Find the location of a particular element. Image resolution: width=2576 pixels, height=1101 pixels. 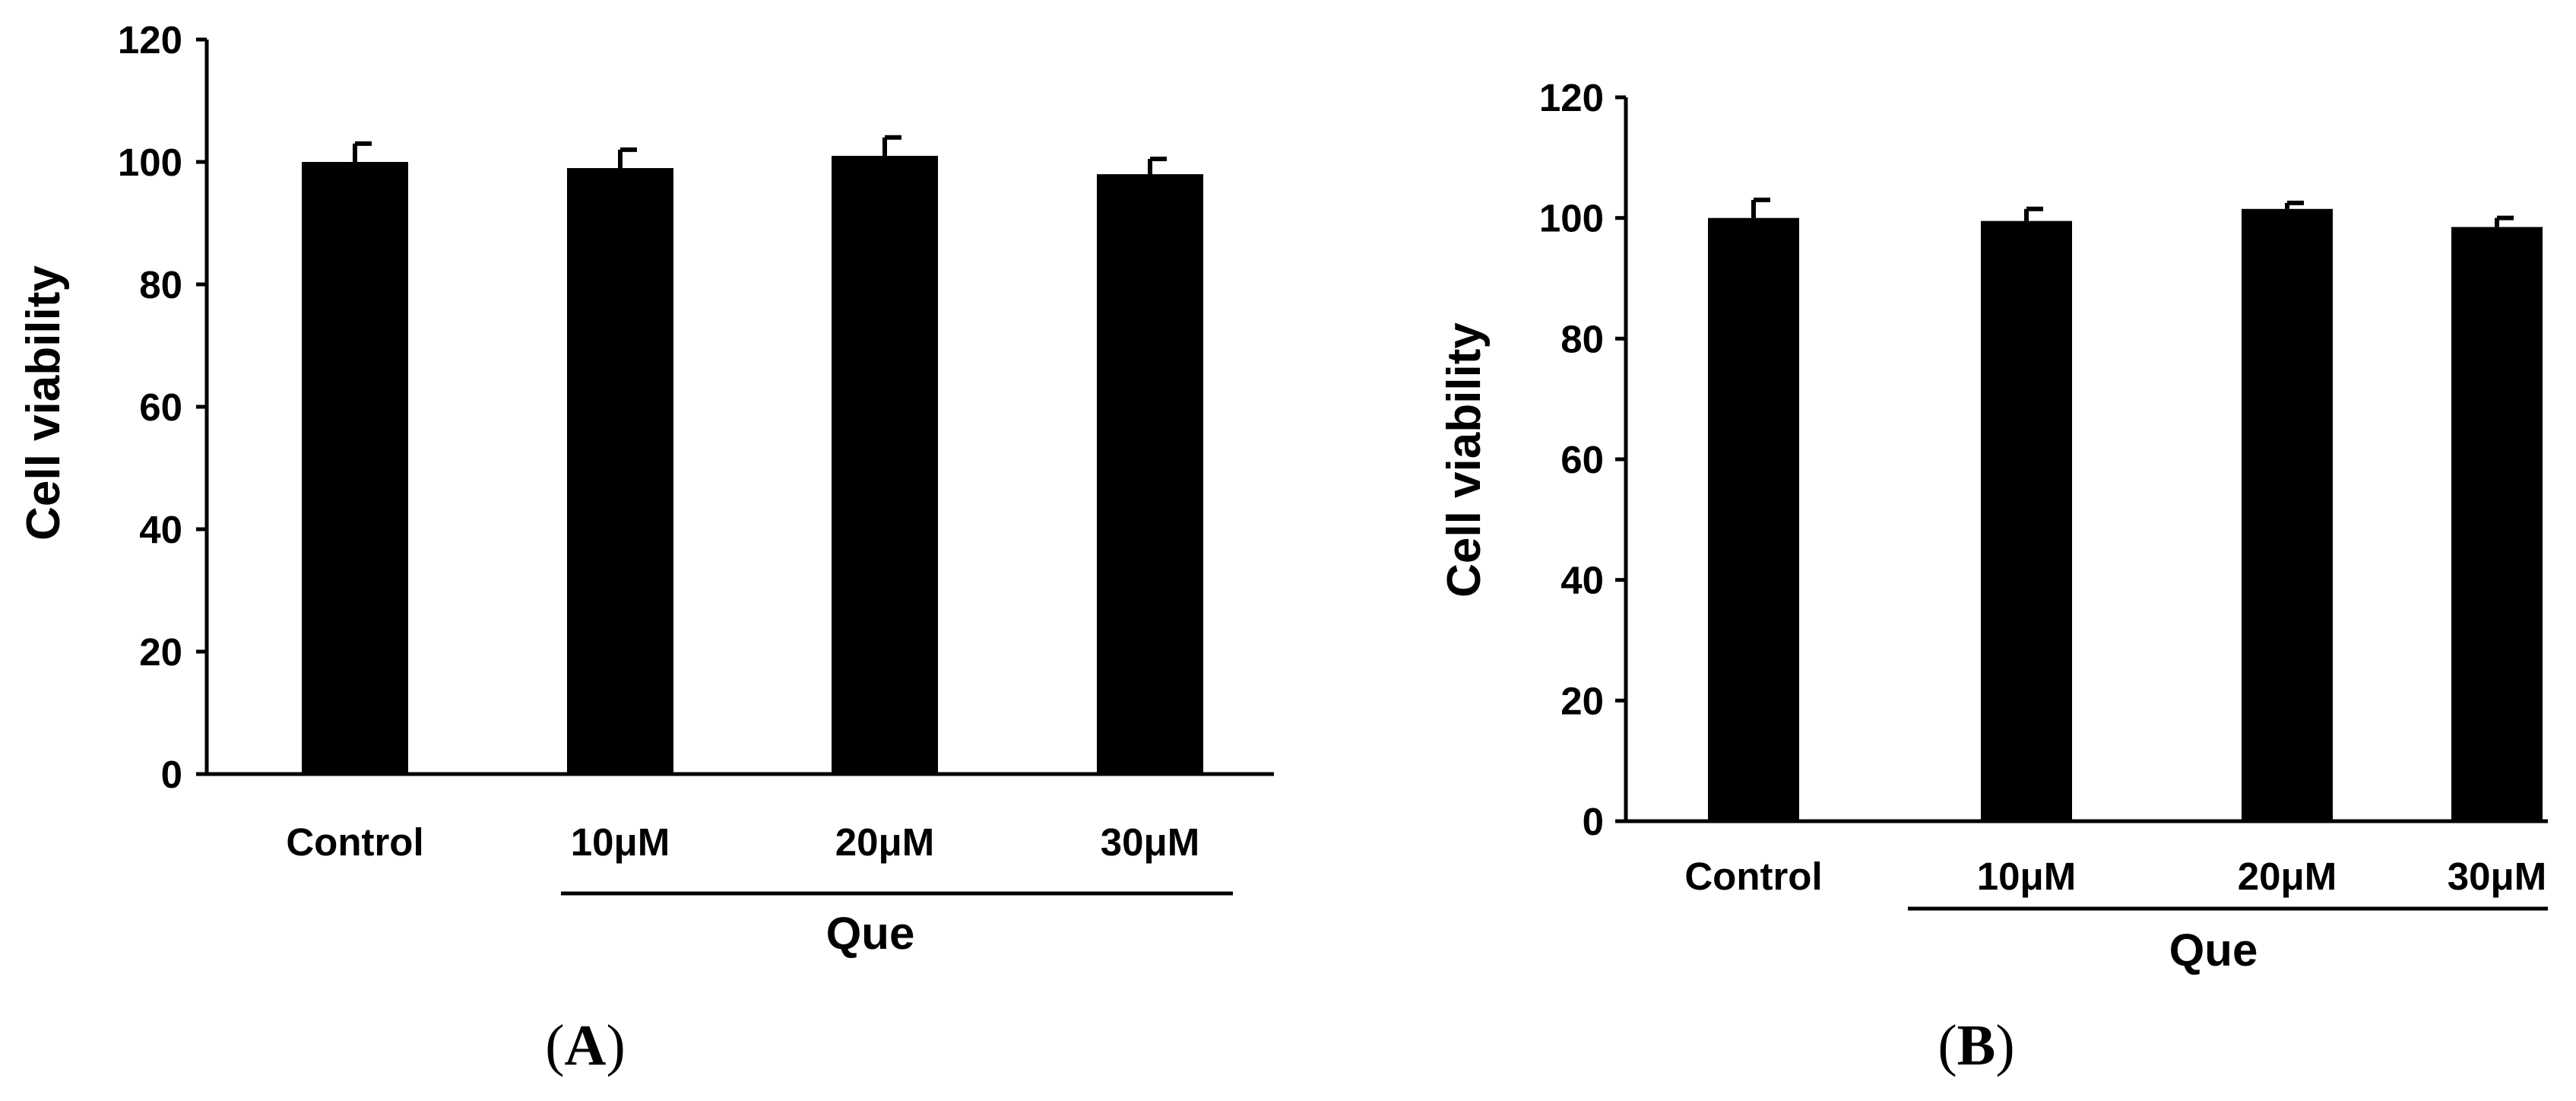

panel-letter: B is located at coordinates (1976, 1046).